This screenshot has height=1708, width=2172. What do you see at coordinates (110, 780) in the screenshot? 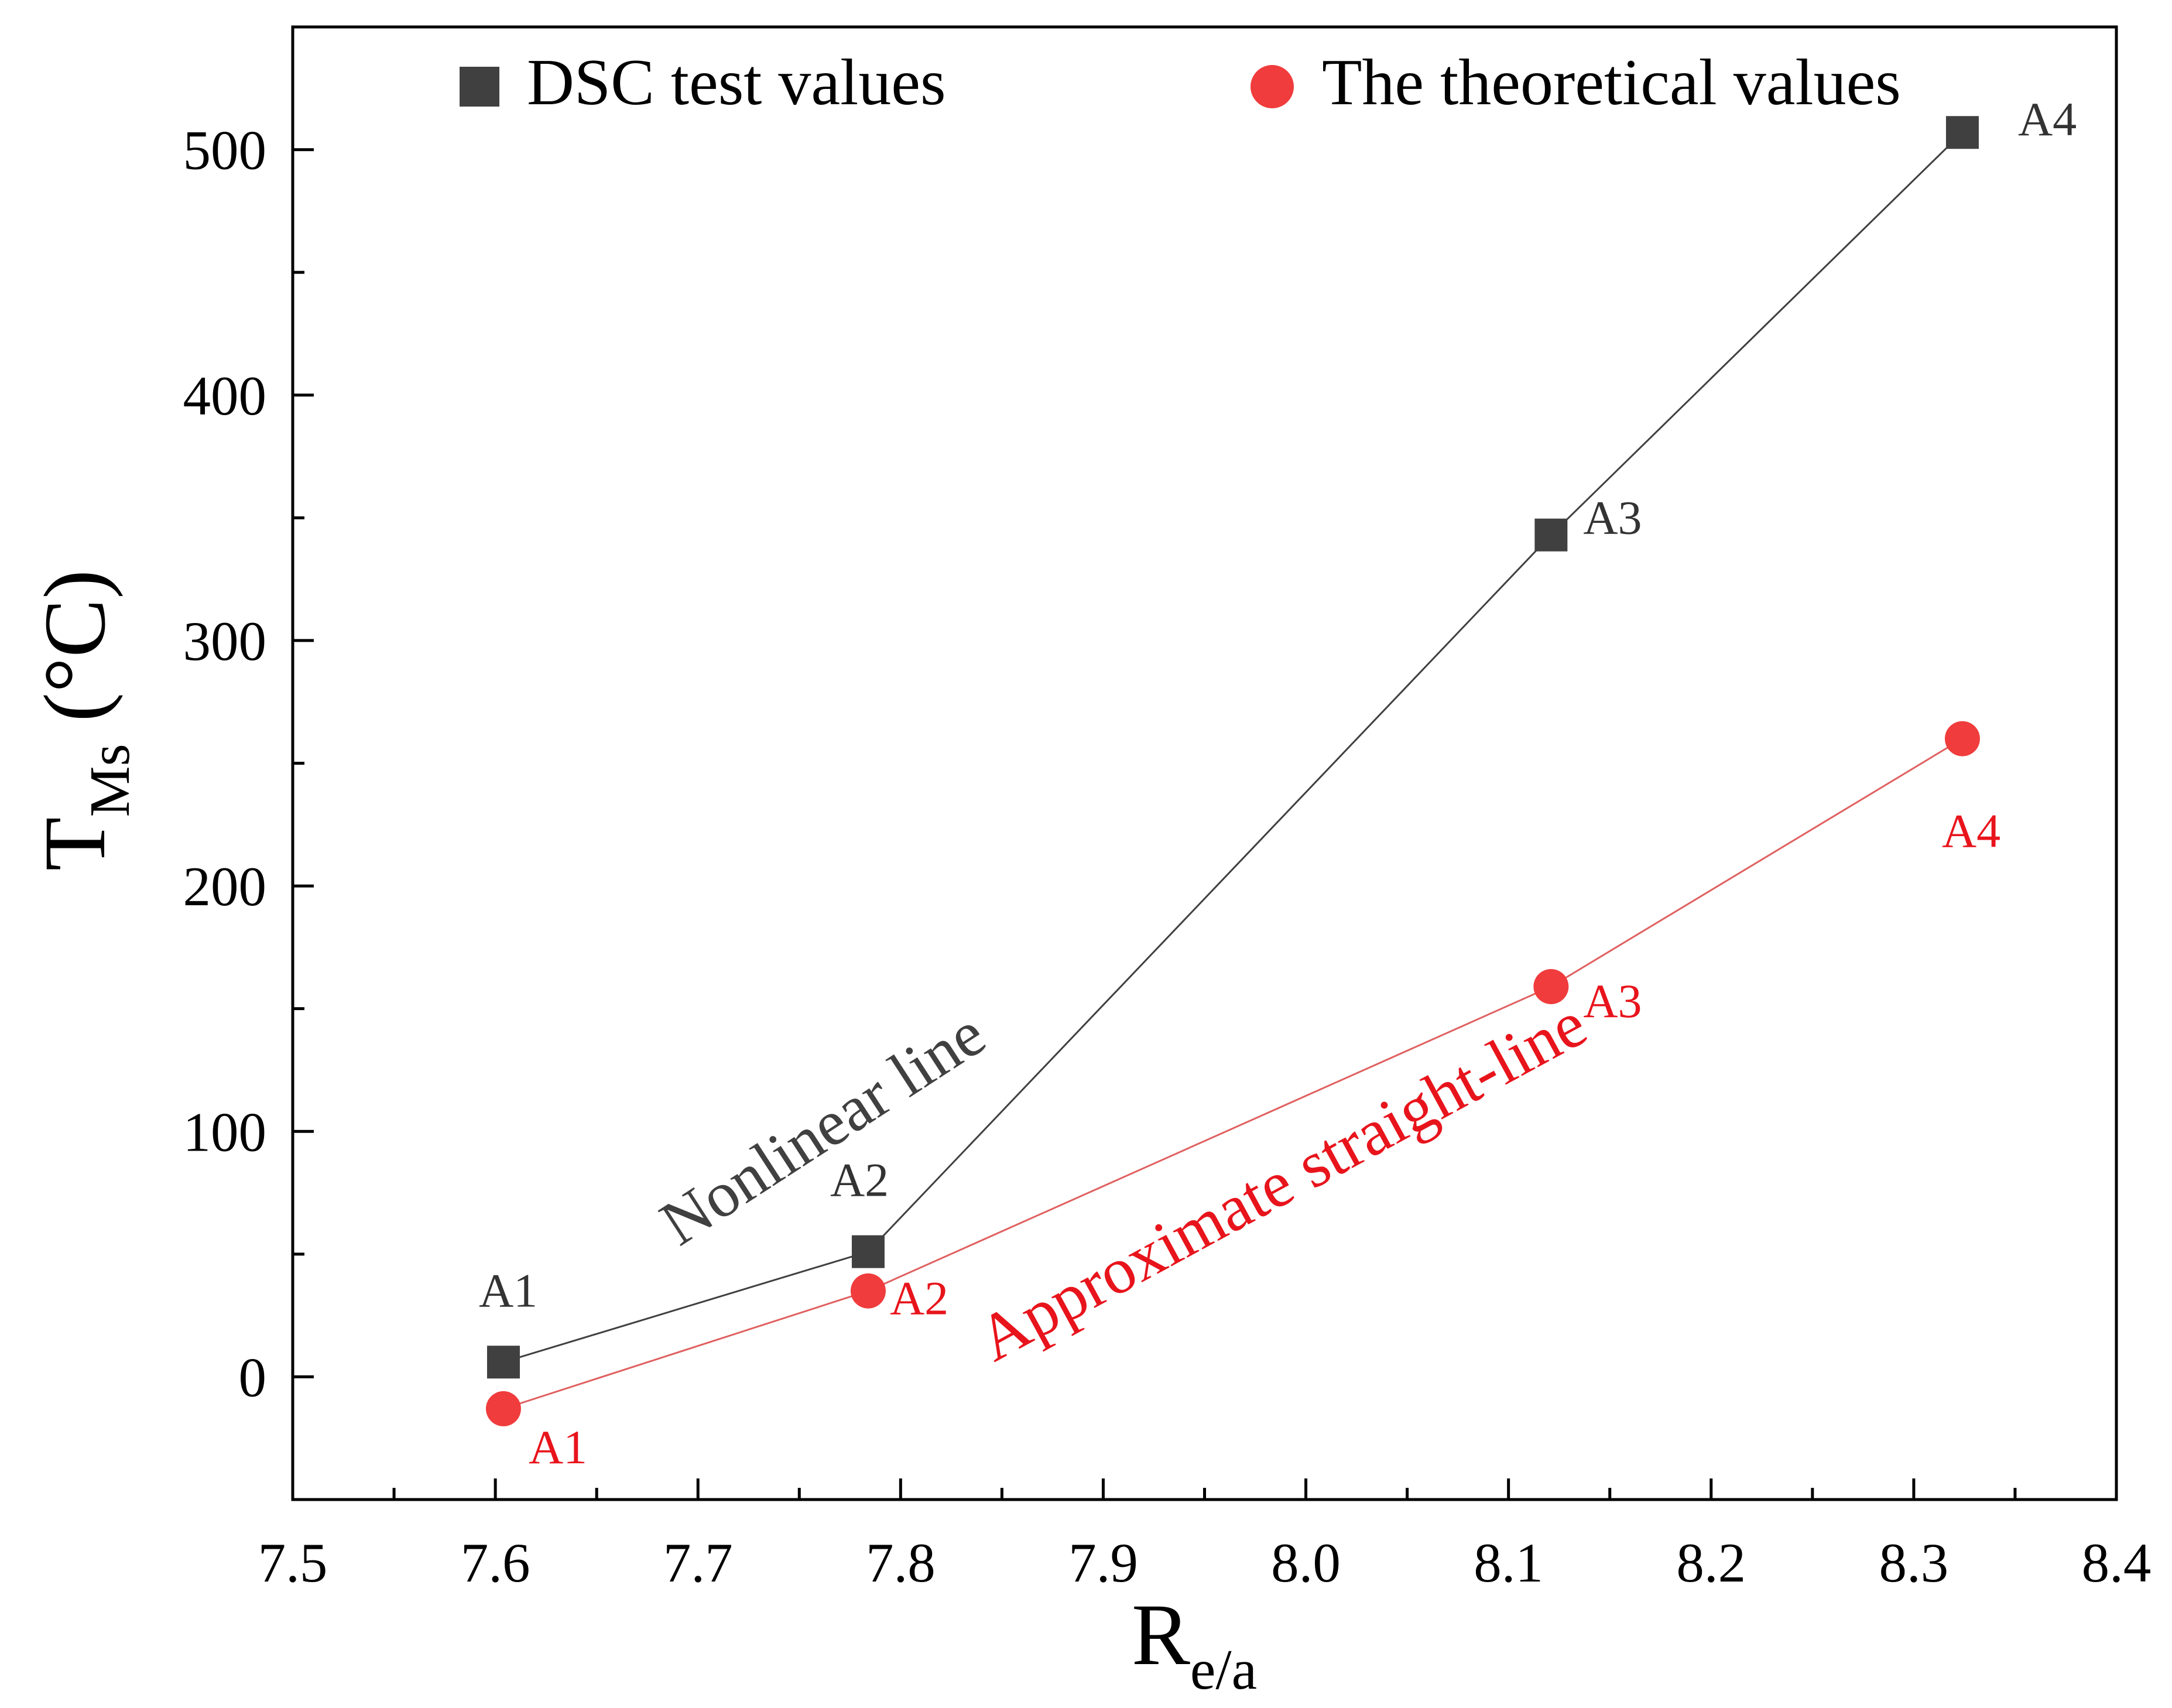
I see `y-axis-title-subscript: Ms` at bounding box center [110, 780].